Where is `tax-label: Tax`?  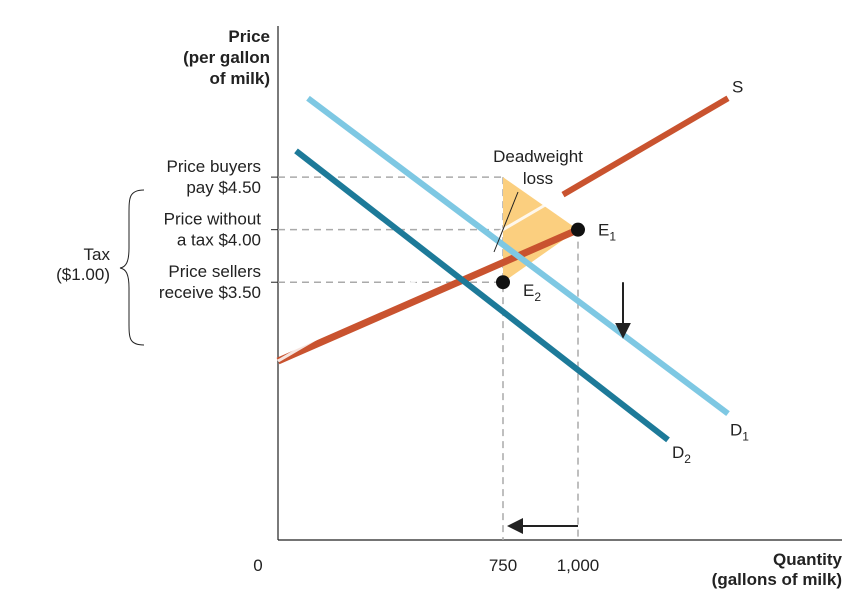
tax-label: Tax is located at coordinates (97, 254).